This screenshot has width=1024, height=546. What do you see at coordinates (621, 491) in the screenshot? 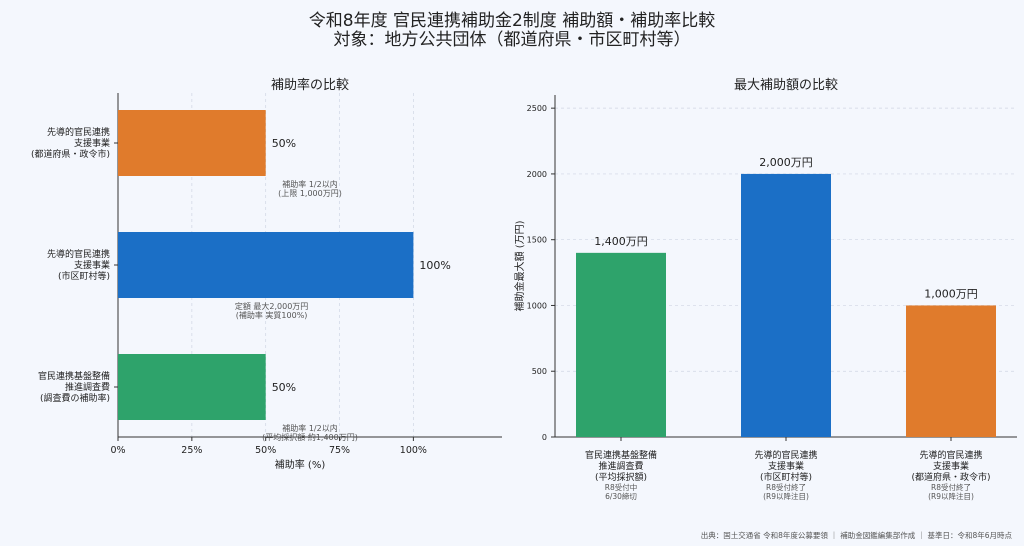
I see `status-note: R8受付中 6/30締切` at bounding box center [621, 491].